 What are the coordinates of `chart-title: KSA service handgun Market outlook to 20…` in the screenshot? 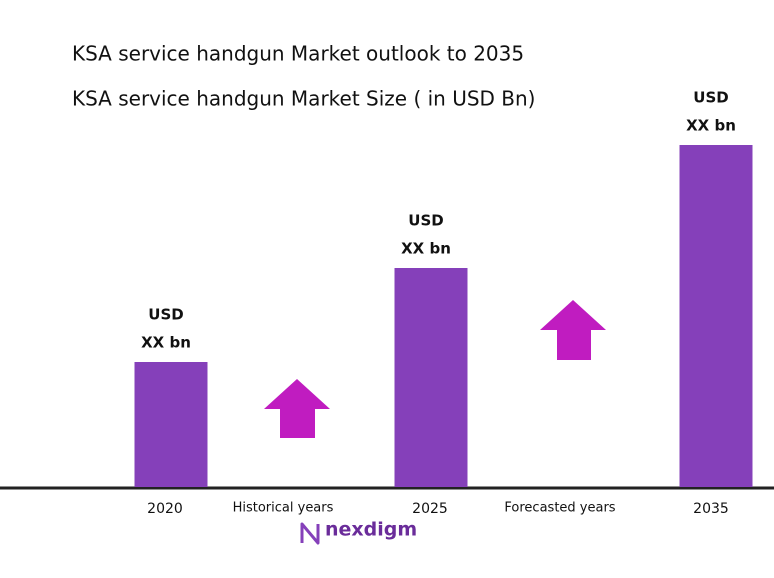 It's located at (298, 54).